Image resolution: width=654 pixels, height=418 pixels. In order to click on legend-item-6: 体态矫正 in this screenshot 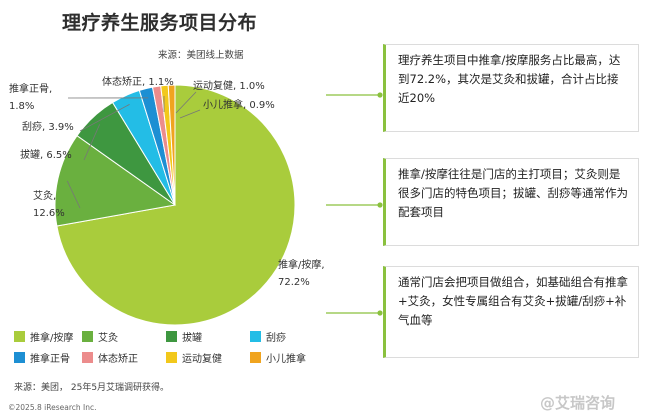, I will do `click(110, 357)`.